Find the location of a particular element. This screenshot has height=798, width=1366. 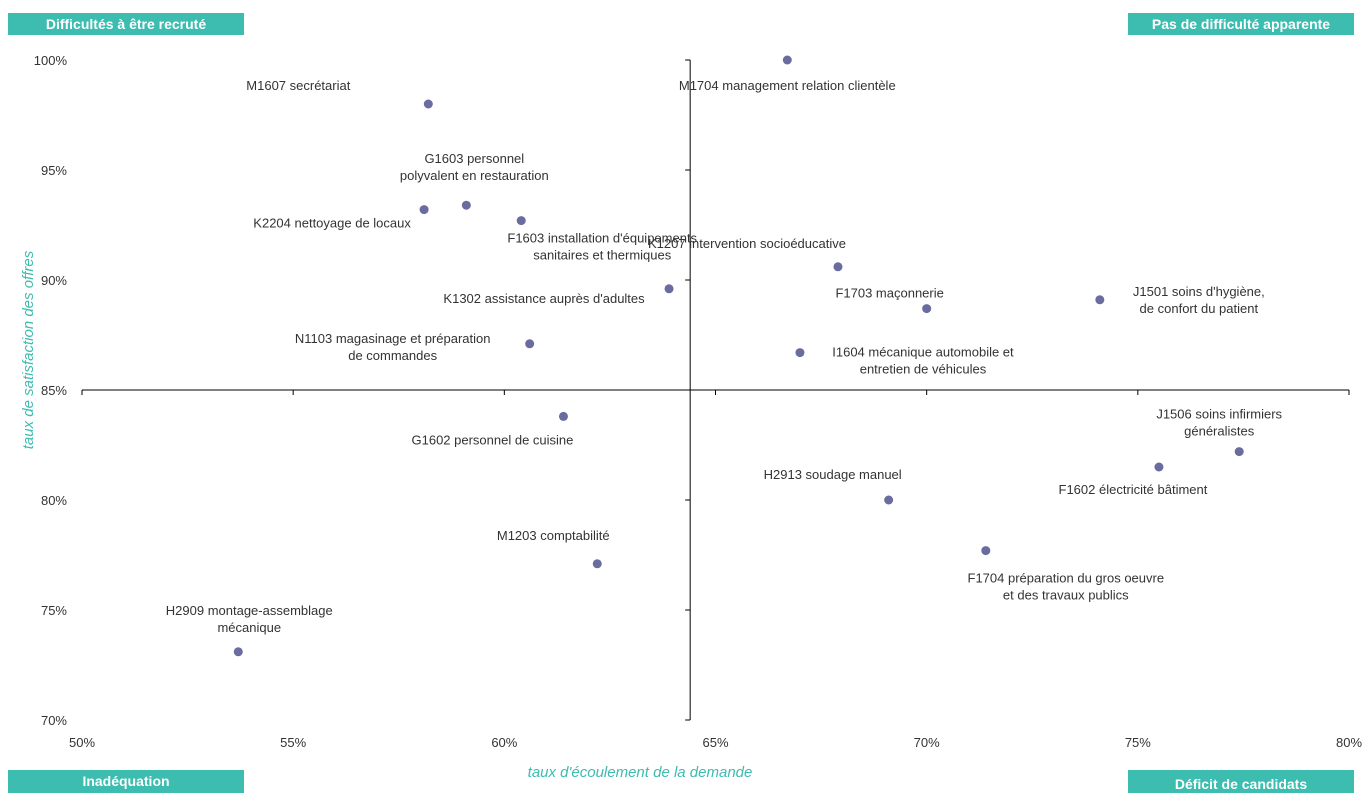

data-point-label: N1103 magasinage et préparation is located at coordinates (393, 338).